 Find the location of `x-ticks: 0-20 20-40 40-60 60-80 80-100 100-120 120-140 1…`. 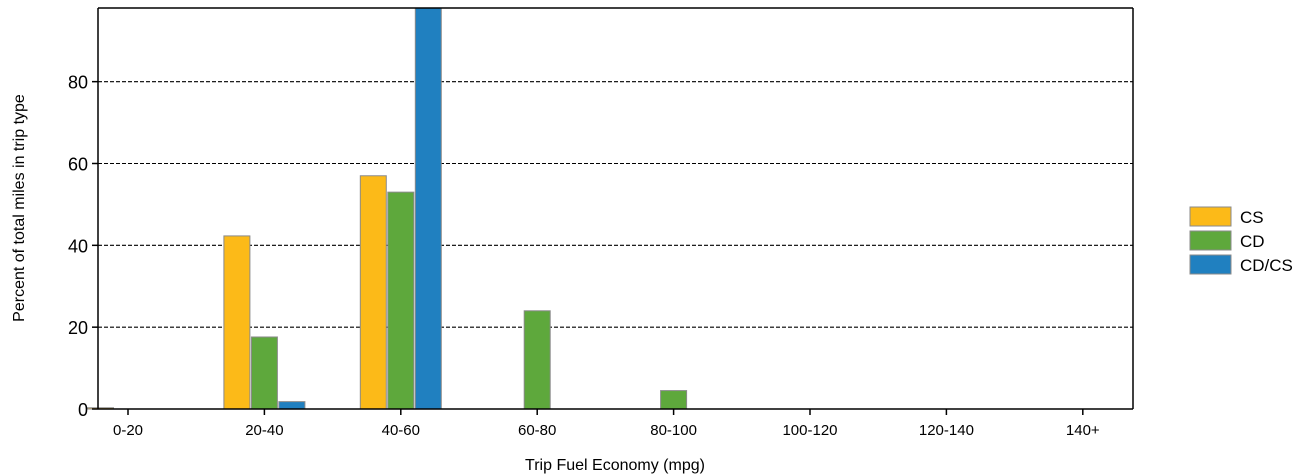

x-ticks: 0-20 20-40 40-60 60-80 80-100 100-120 120-140 1… is located at coordinates (606, 424).